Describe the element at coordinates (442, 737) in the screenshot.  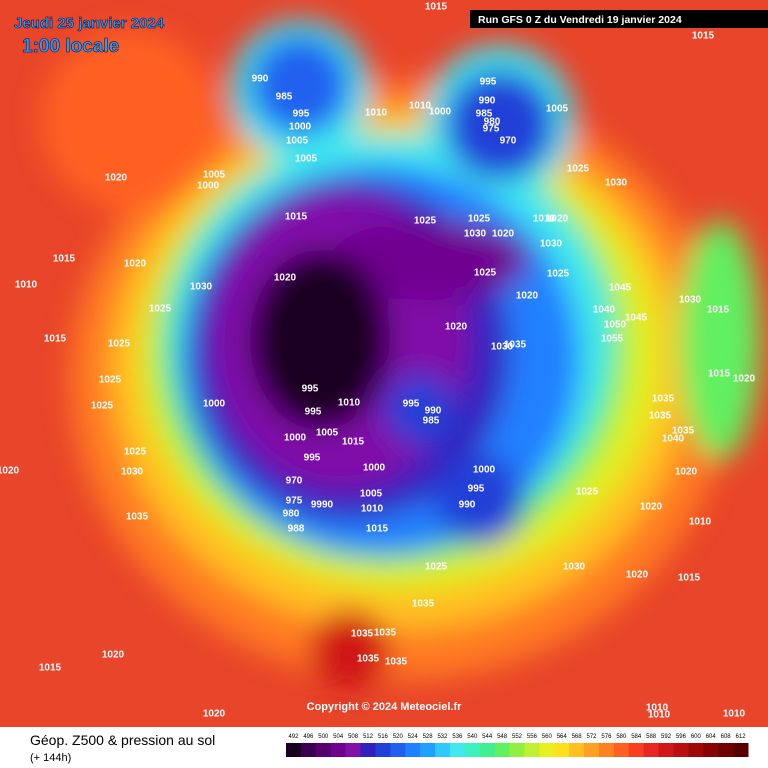
I see `scale-label: 532` at that location.